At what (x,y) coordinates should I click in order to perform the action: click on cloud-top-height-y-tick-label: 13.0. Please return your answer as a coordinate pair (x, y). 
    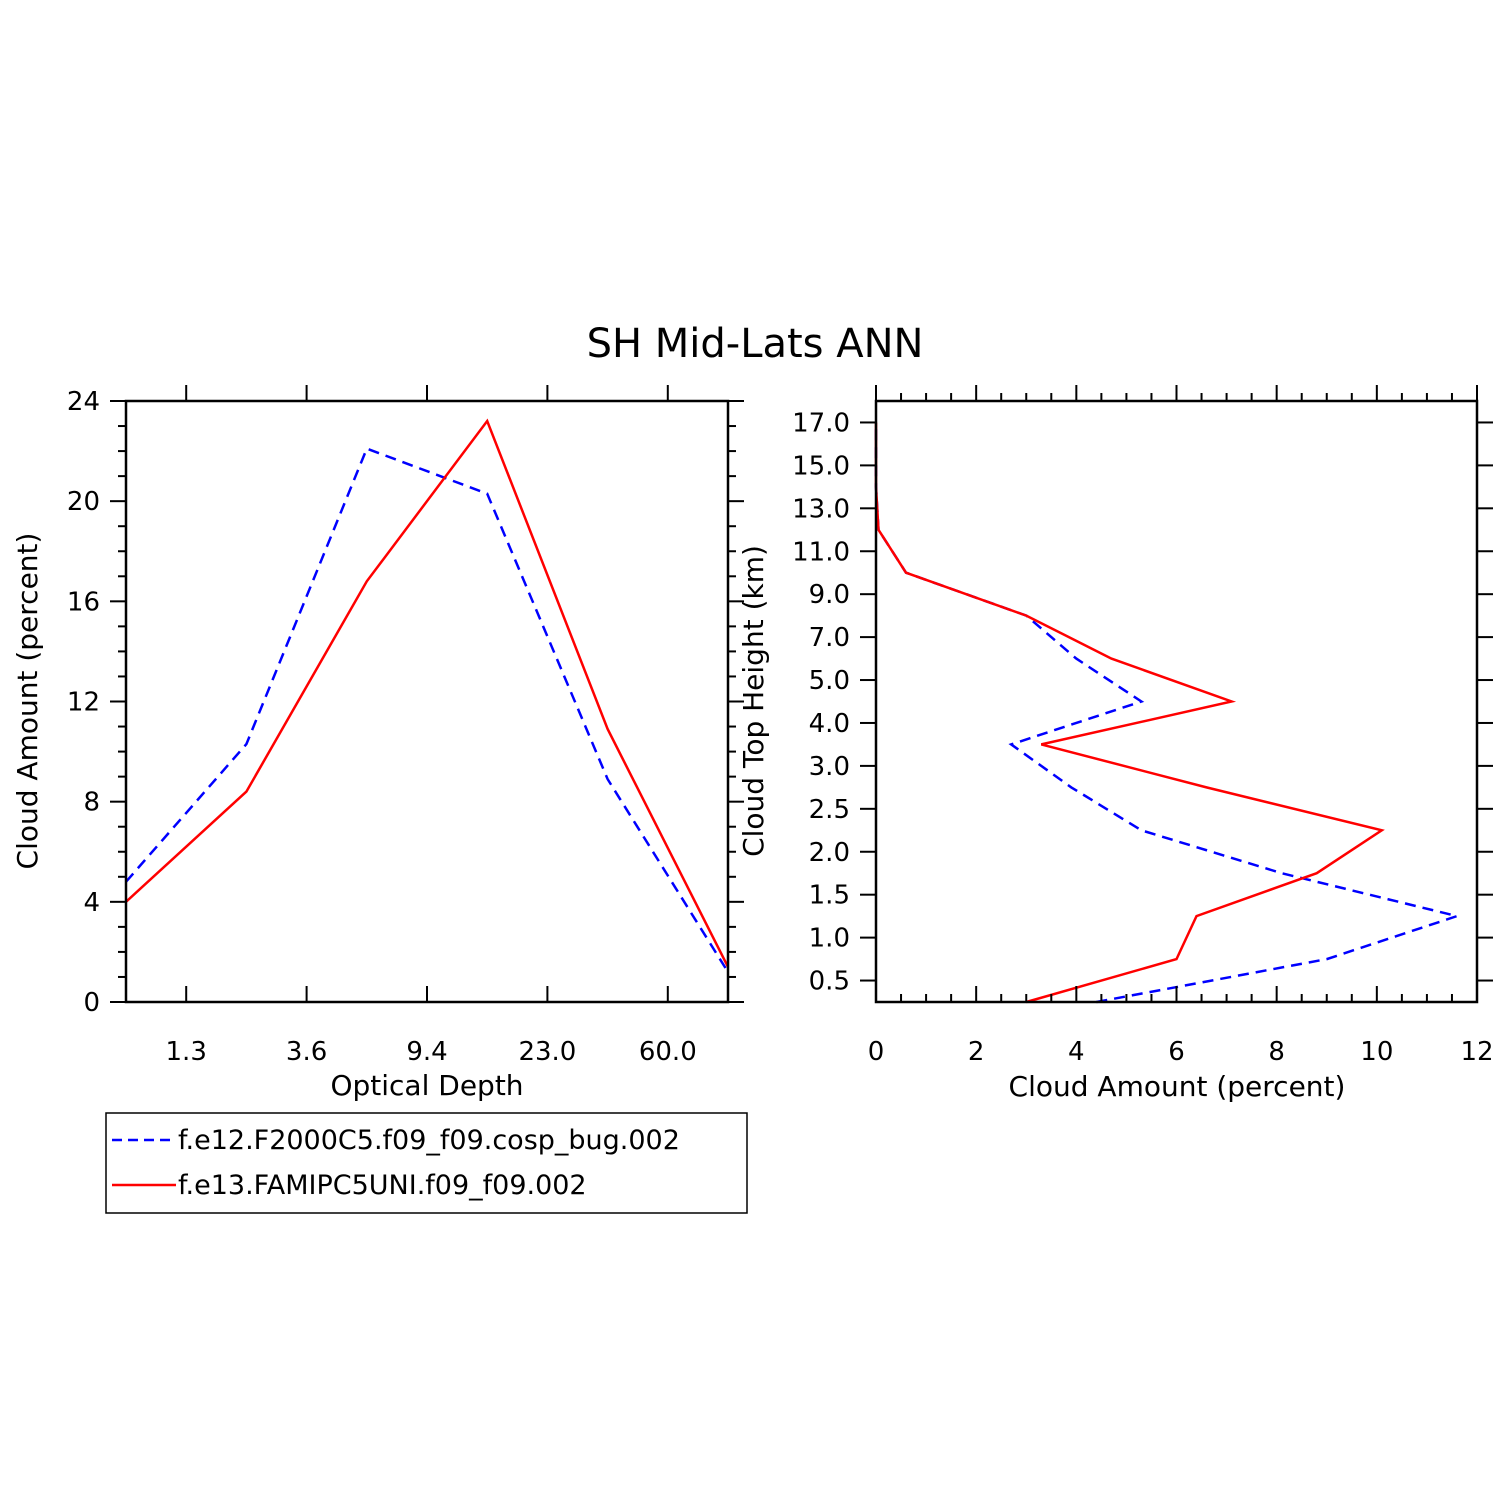
    Looking at the image, I should click on (821, 509).